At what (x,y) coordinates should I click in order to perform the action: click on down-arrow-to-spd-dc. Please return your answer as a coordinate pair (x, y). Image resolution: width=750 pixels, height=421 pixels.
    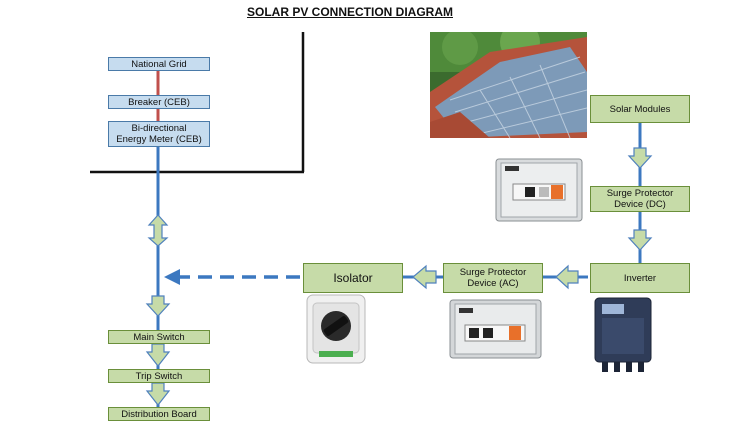
    Looking at the image, I should click on (640, 158).